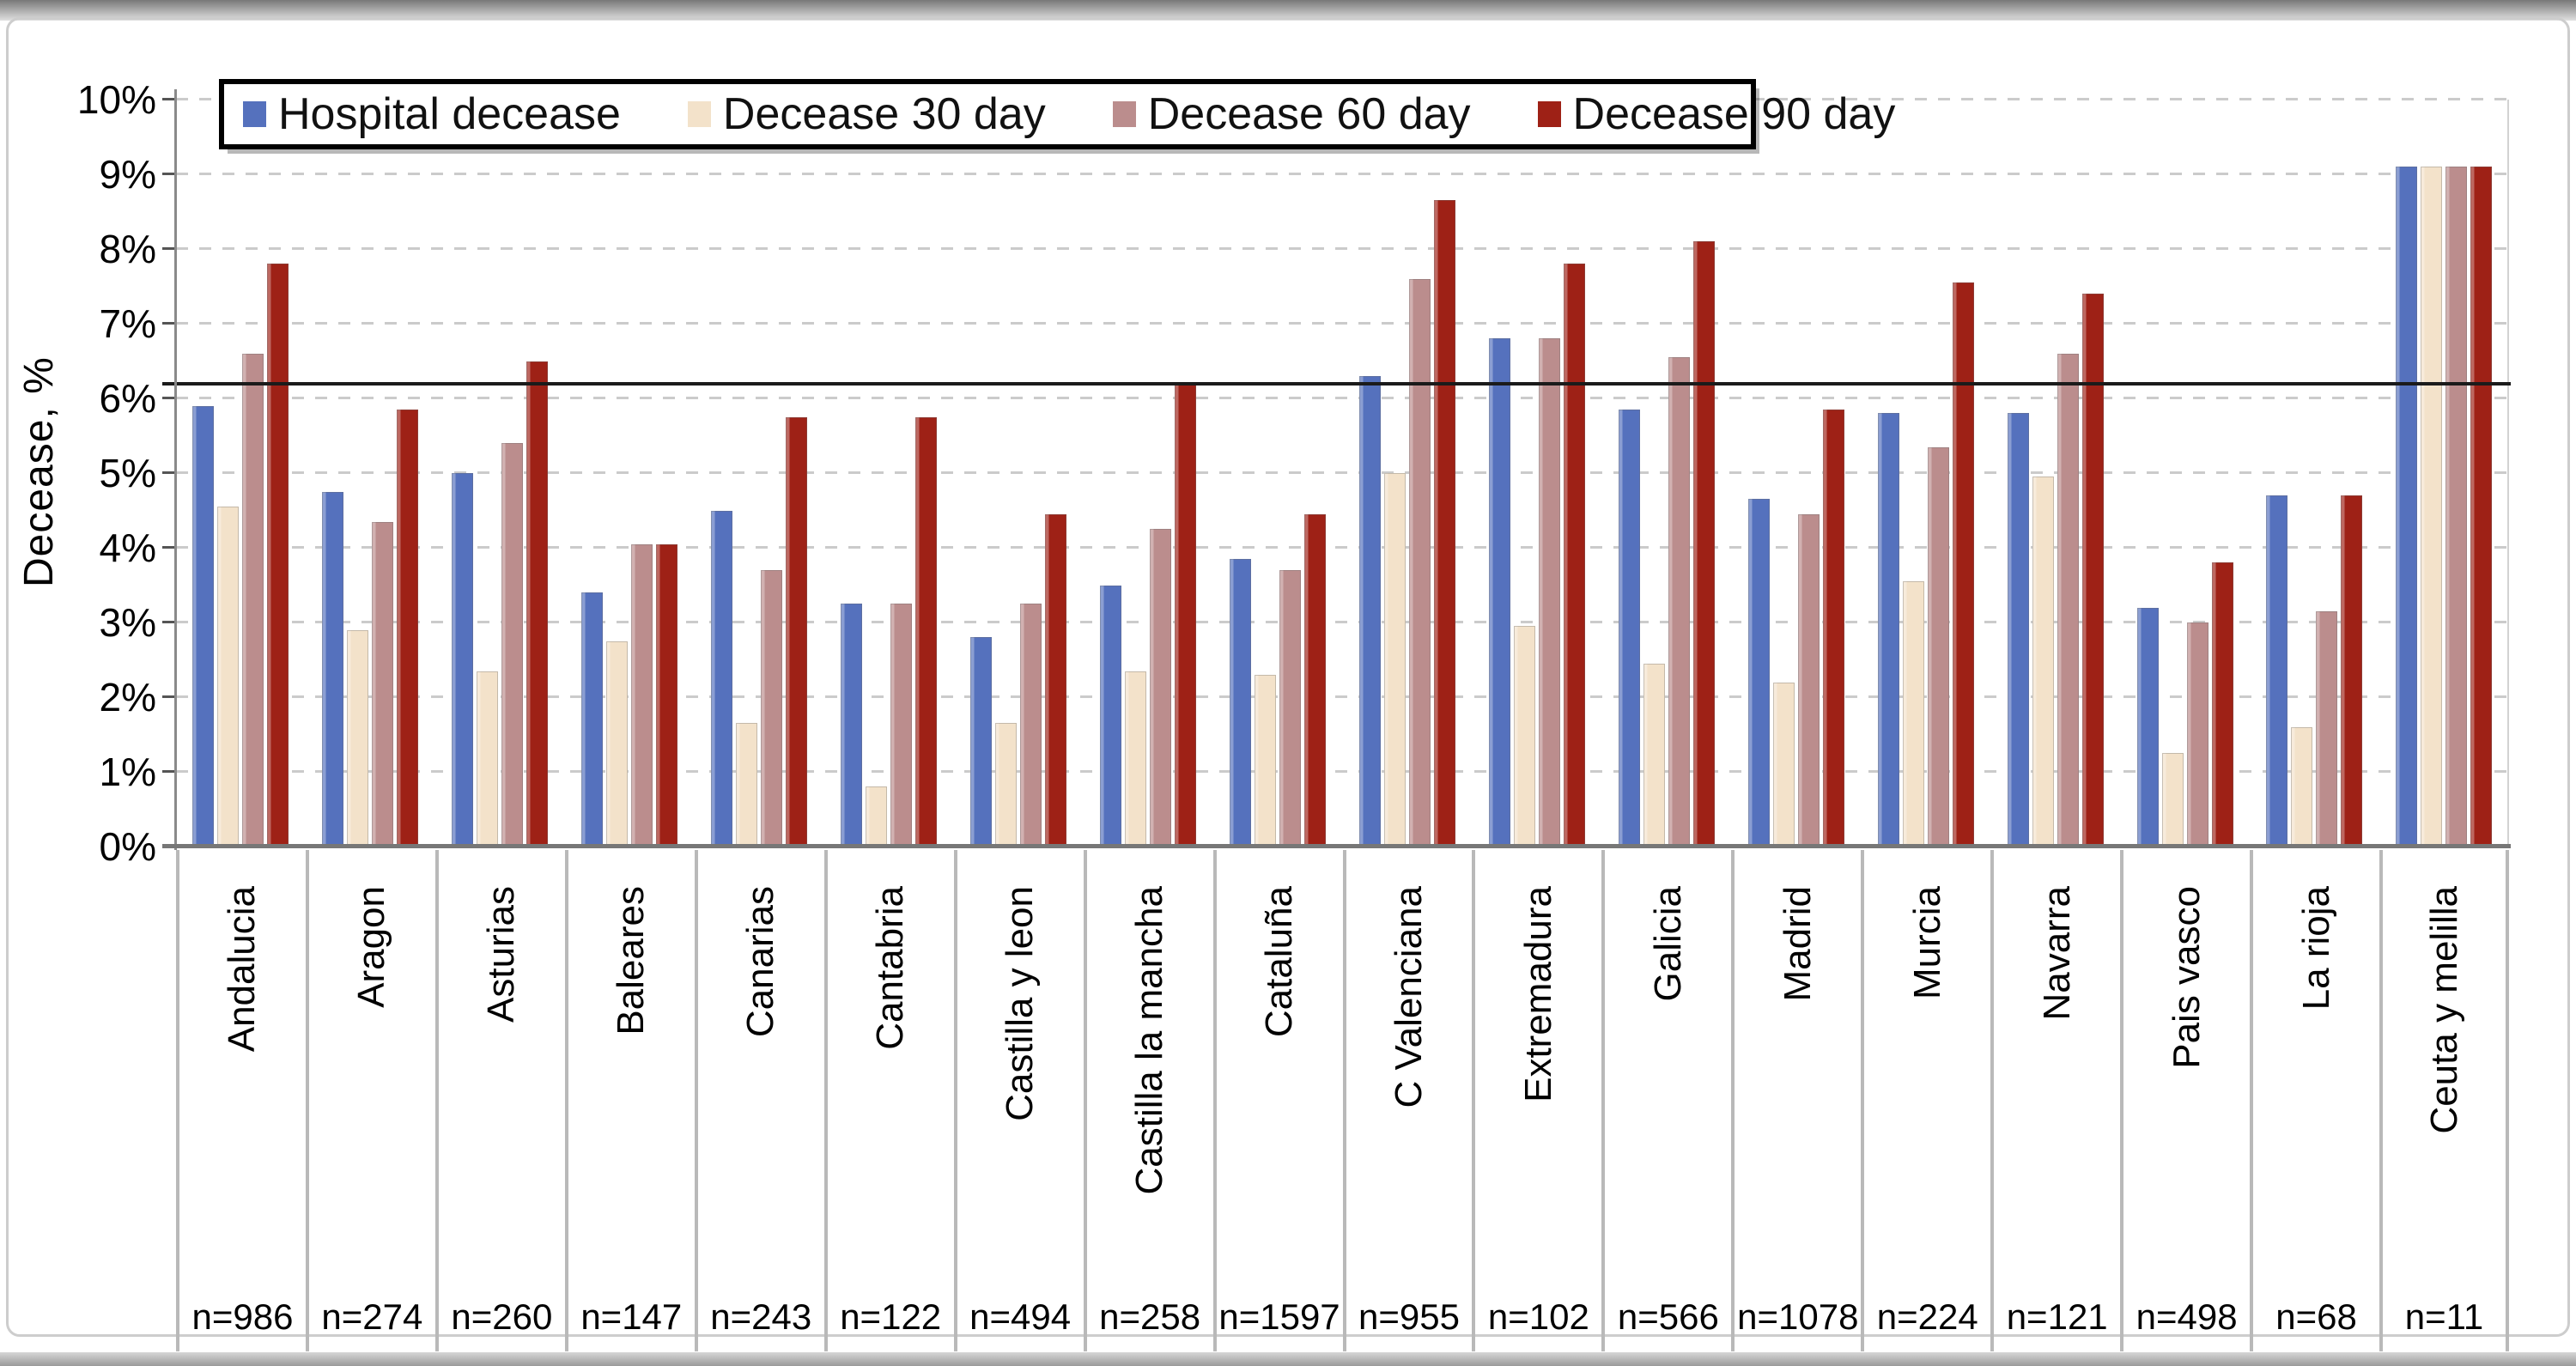  What do you see at coordinates (1927, 1316) in the screenshot?
I see `sample-size-label-murcia: n=224` at bounding box center [1927, 1316].